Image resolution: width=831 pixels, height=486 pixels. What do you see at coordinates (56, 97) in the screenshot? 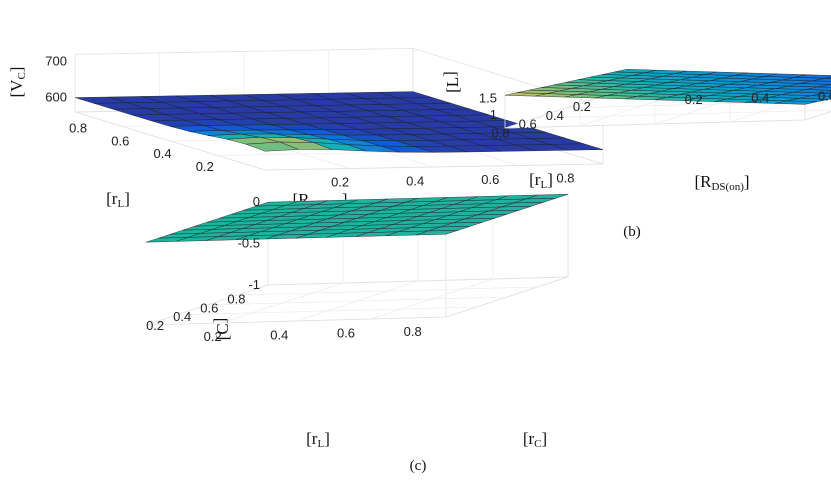
I see `z-tick-label: 600` at bounding box center [56, 97].